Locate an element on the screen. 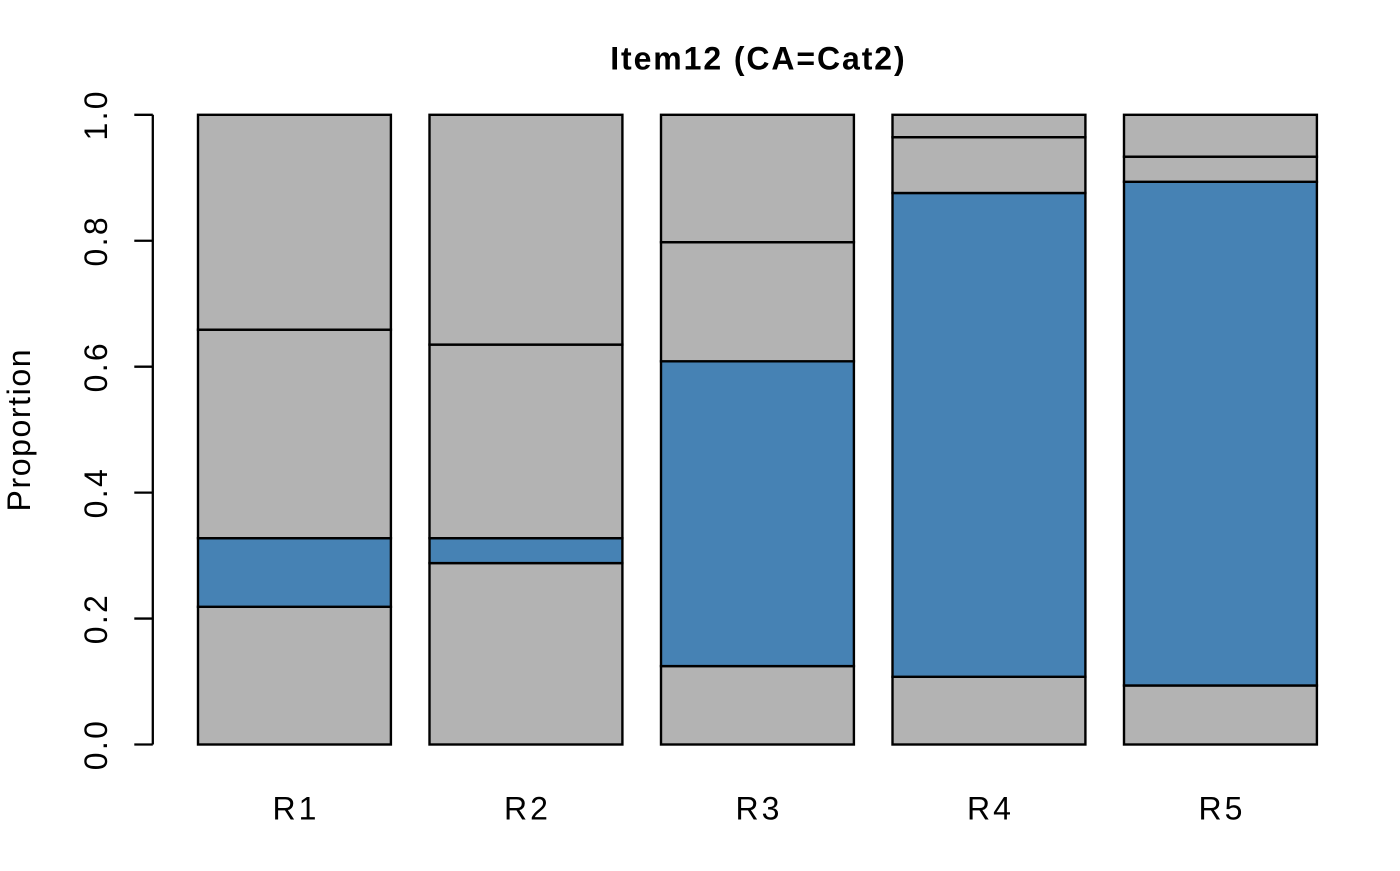  svg-text: R1 is located at coordinates (295, 809).